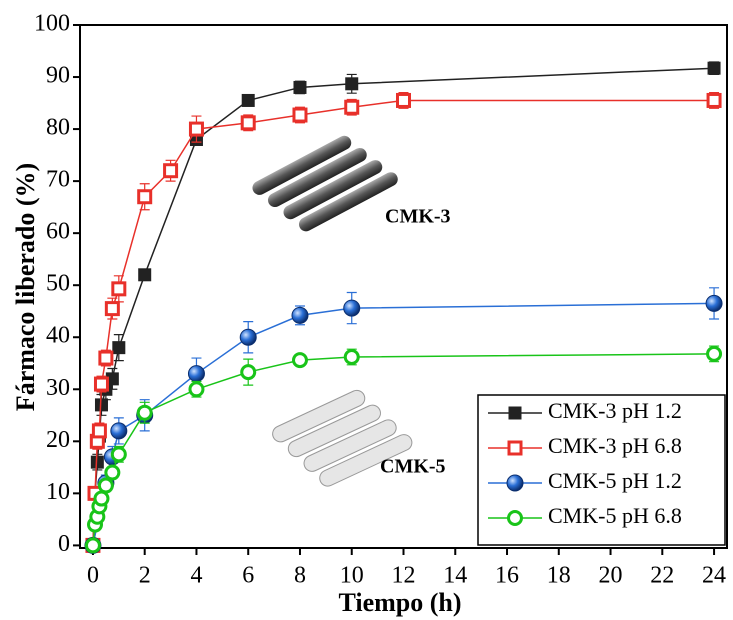  Describe the element at coordinates (615, 410) in the screenshot. I see `legend-label: CMK-3 pH 1.2` at that location.